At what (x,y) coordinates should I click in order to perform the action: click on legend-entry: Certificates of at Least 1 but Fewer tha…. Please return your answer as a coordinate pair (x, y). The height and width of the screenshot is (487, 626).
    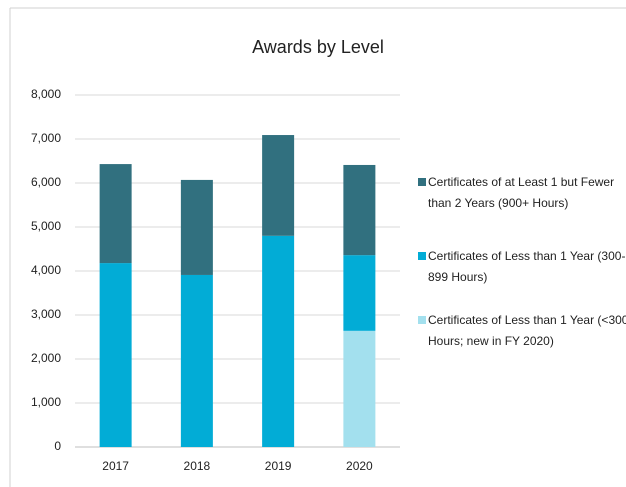
    Looking at the image, I should click on (520, 193).